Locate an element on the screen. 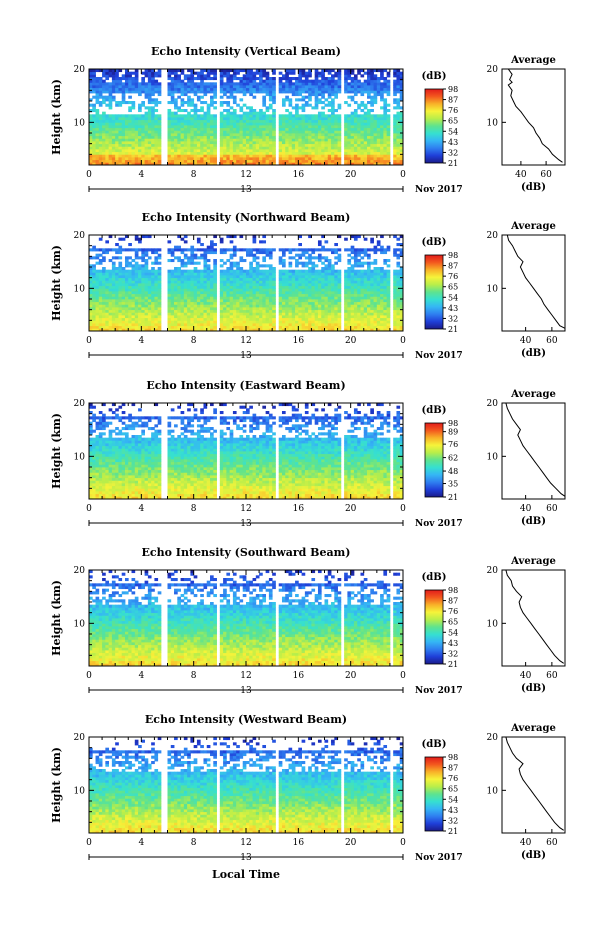 The height and width of the screenshot is (929, 616). x-tick-label: 4 is located at coordinates (141, 175).